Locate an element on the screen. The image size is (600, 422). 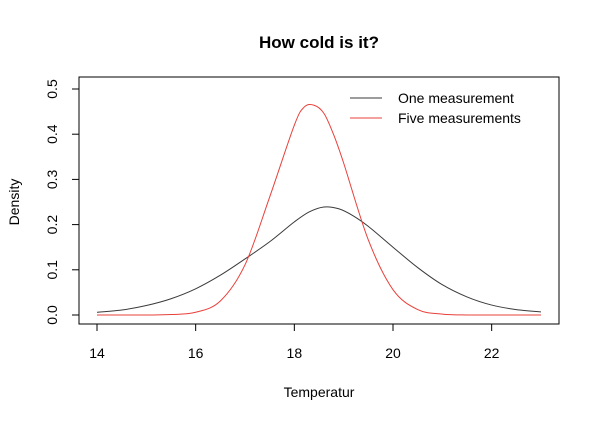
x-tick-label: 18 is located at coordinates (295, 353).